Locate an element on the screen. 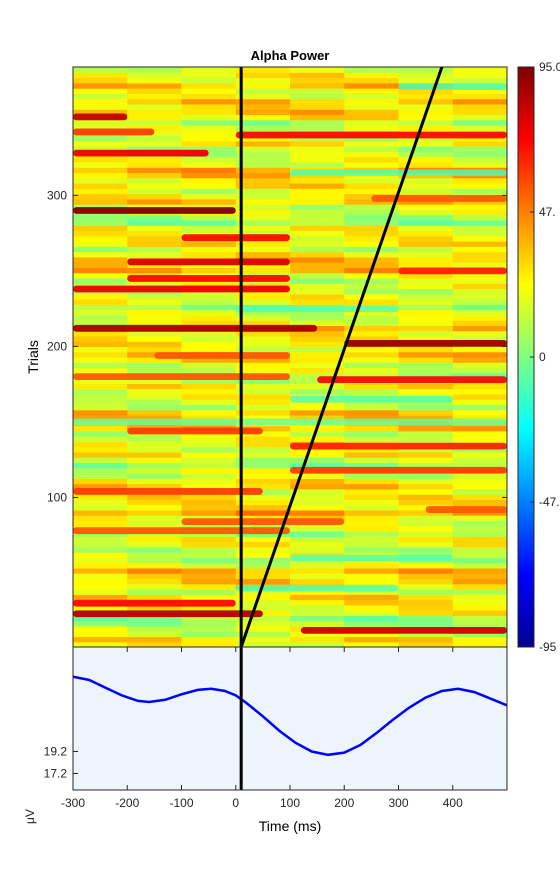 The height and width of the screenshot is (890, 560). colorbar: 95.0 47. 0 -47. -95 is located at coordinates (538, 357).